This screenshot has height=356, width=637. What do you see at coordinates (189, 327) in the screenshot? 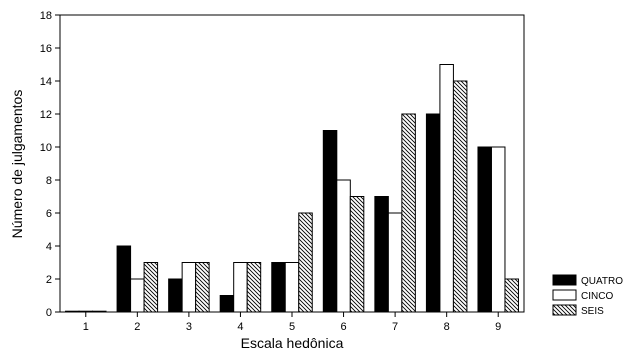
I see `x-tick-label: 3` at bounding box center [189, 327].